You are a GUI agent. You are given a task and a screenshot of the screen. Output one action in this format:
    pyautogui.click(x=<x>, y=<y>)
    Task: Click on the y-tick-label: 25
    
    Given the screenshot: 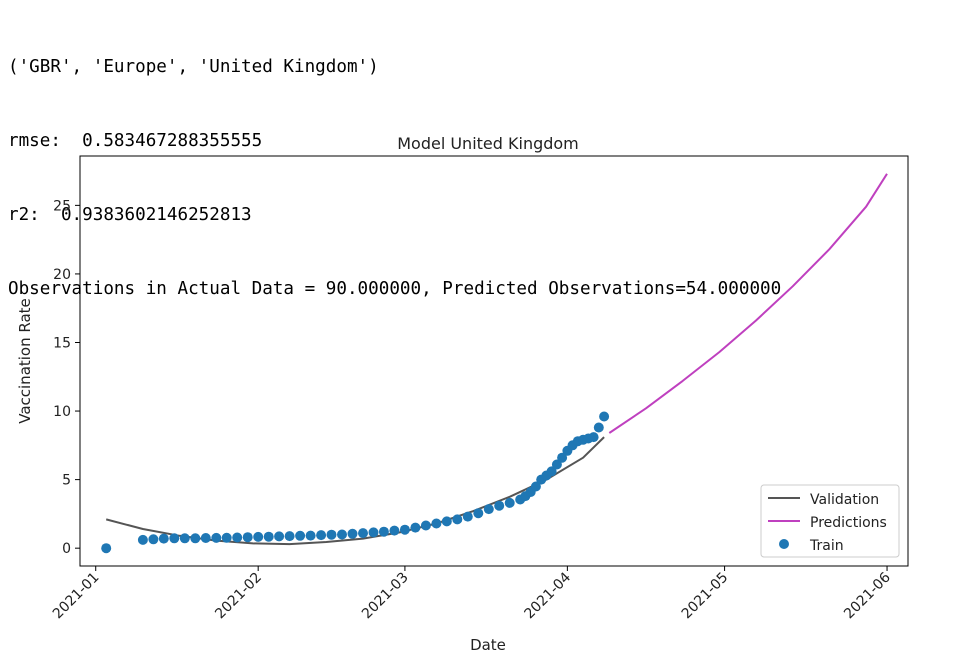 What is the action you would take?
    pyautogui.click(x=62, y=206)
    